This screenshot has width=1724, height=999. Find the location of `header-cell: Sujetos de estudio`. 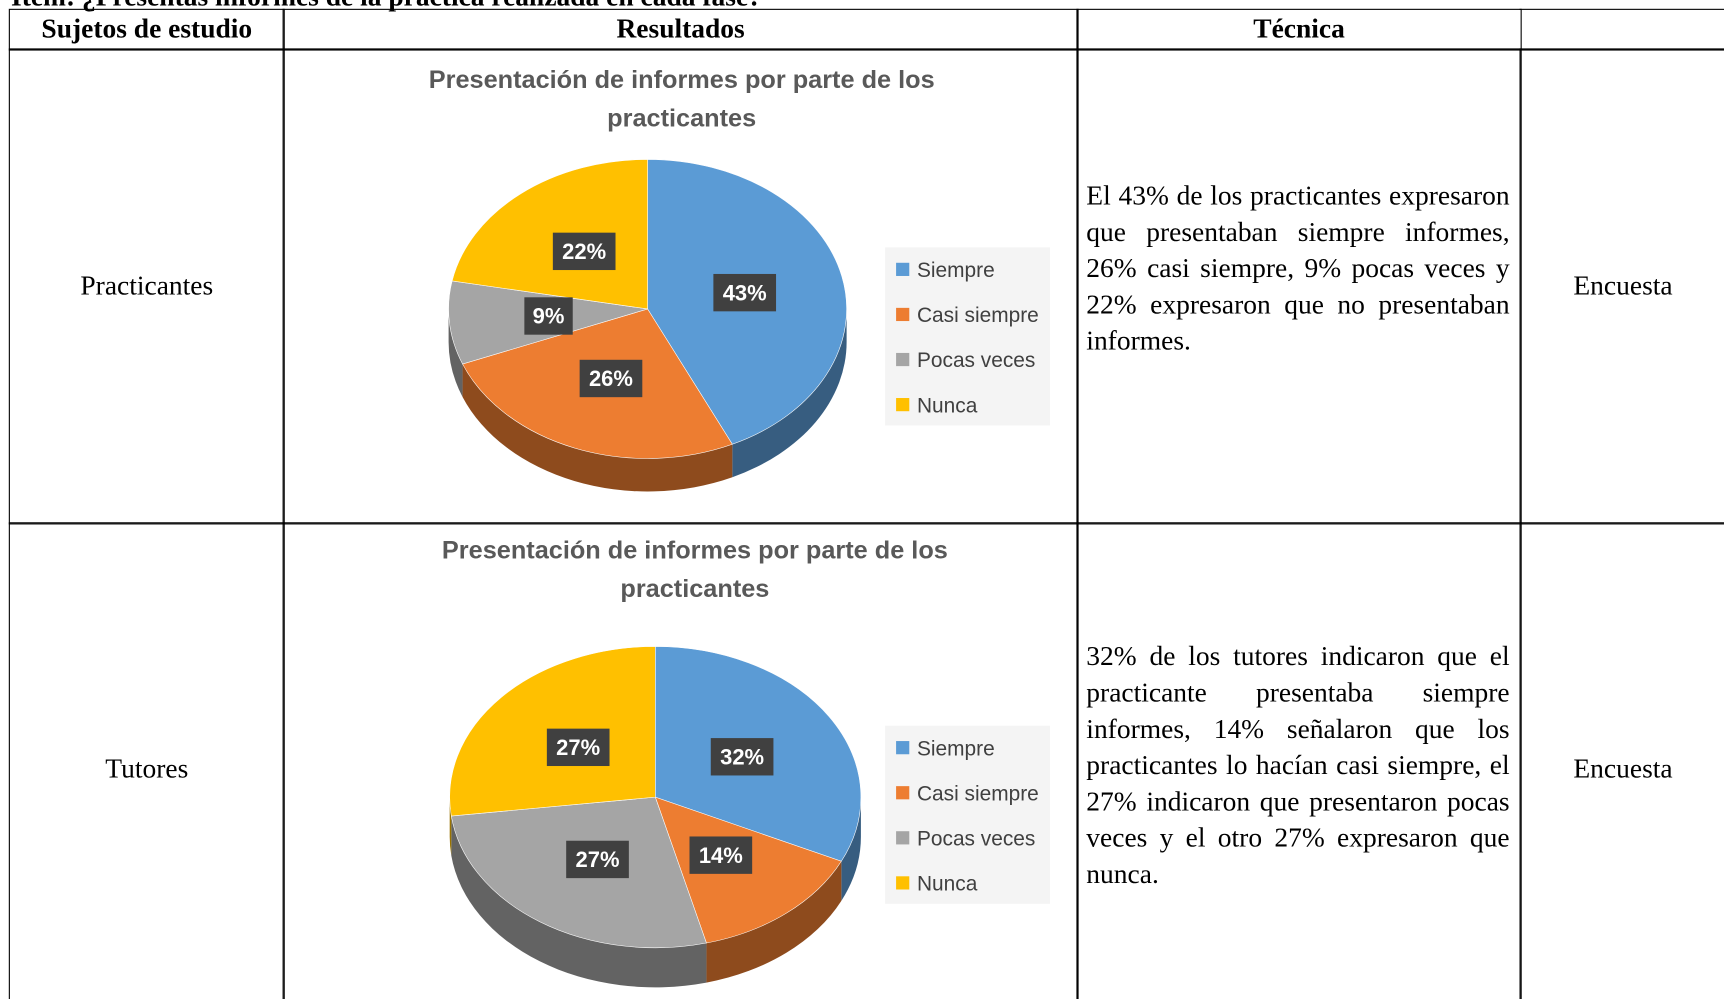

header-cell: Sujetos de estudio is located at coordinates (146, 29).